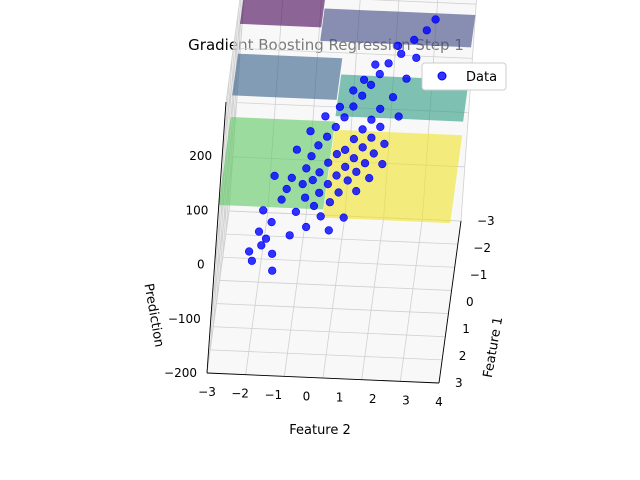 Image resolution: width=640 pixels, height=480 pixels. I want to click on x-tick-label: 3, so click(459, 383).